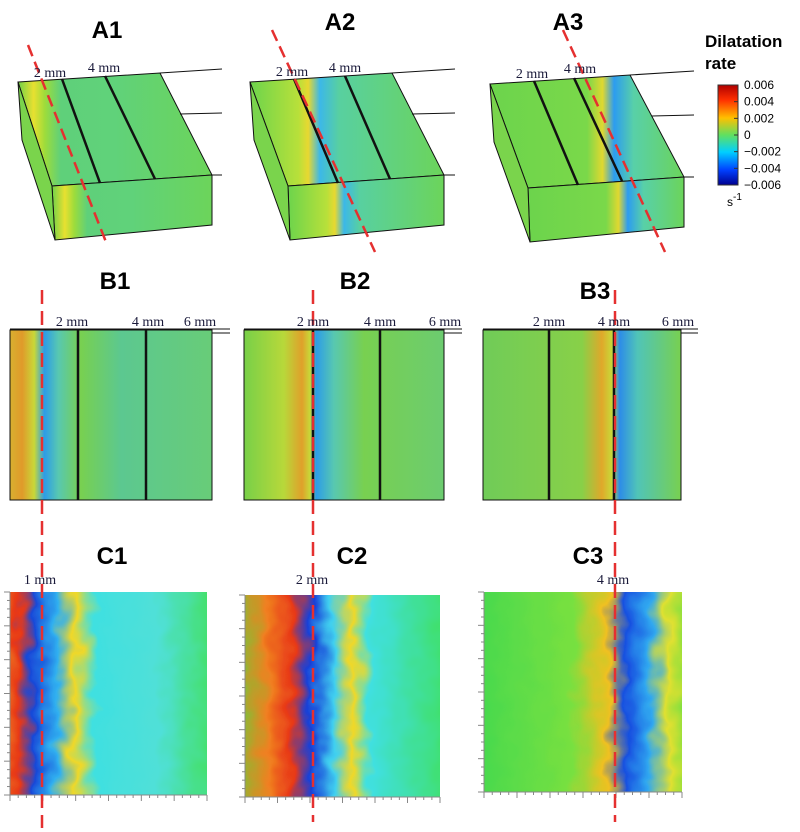 This screenshot has height=832, width=800. Describe the element at coordinates (107, 30) in the screenshot. I see `panel-title: A1` at that location.